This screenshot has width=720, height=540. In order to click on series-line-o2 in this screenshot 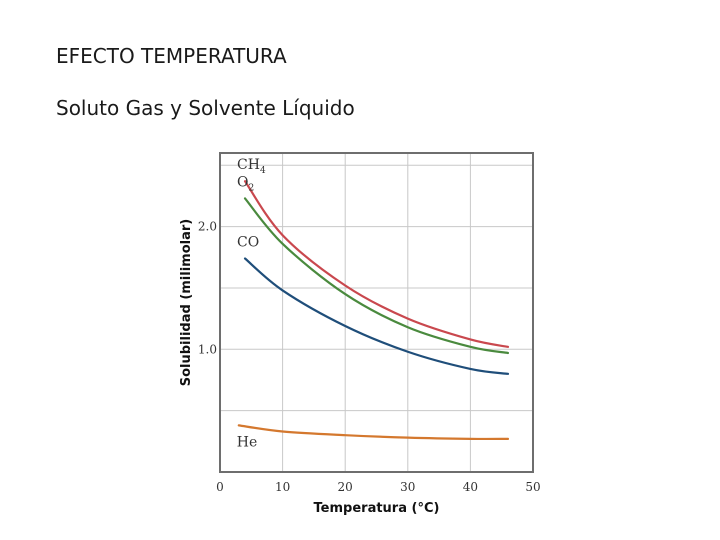, I will do `click(376, 276)`.